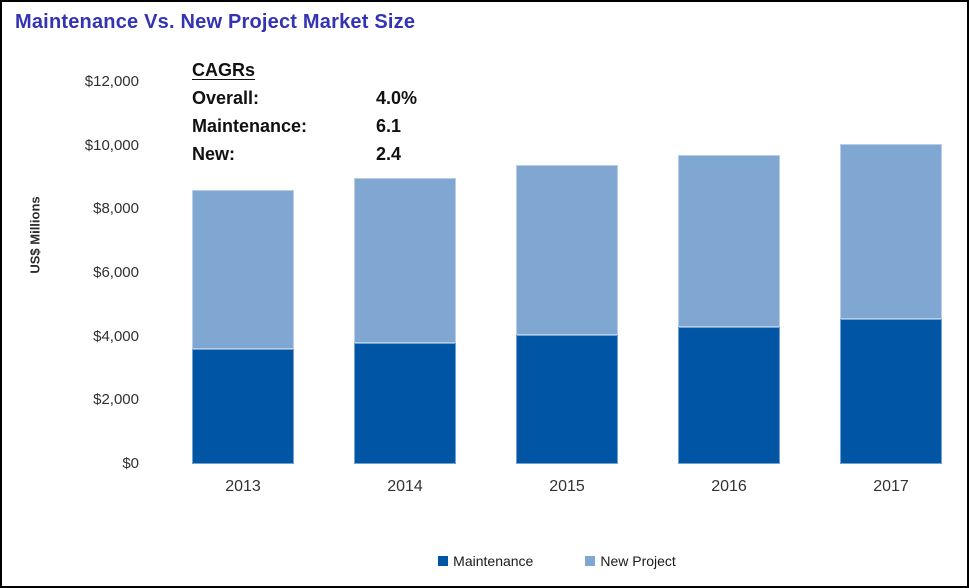 This screenshot has width=969, height=588. Describe the element at coordinates (729, 241) in the screenshot. I see `bar-segment-new-project-2016` at that location.